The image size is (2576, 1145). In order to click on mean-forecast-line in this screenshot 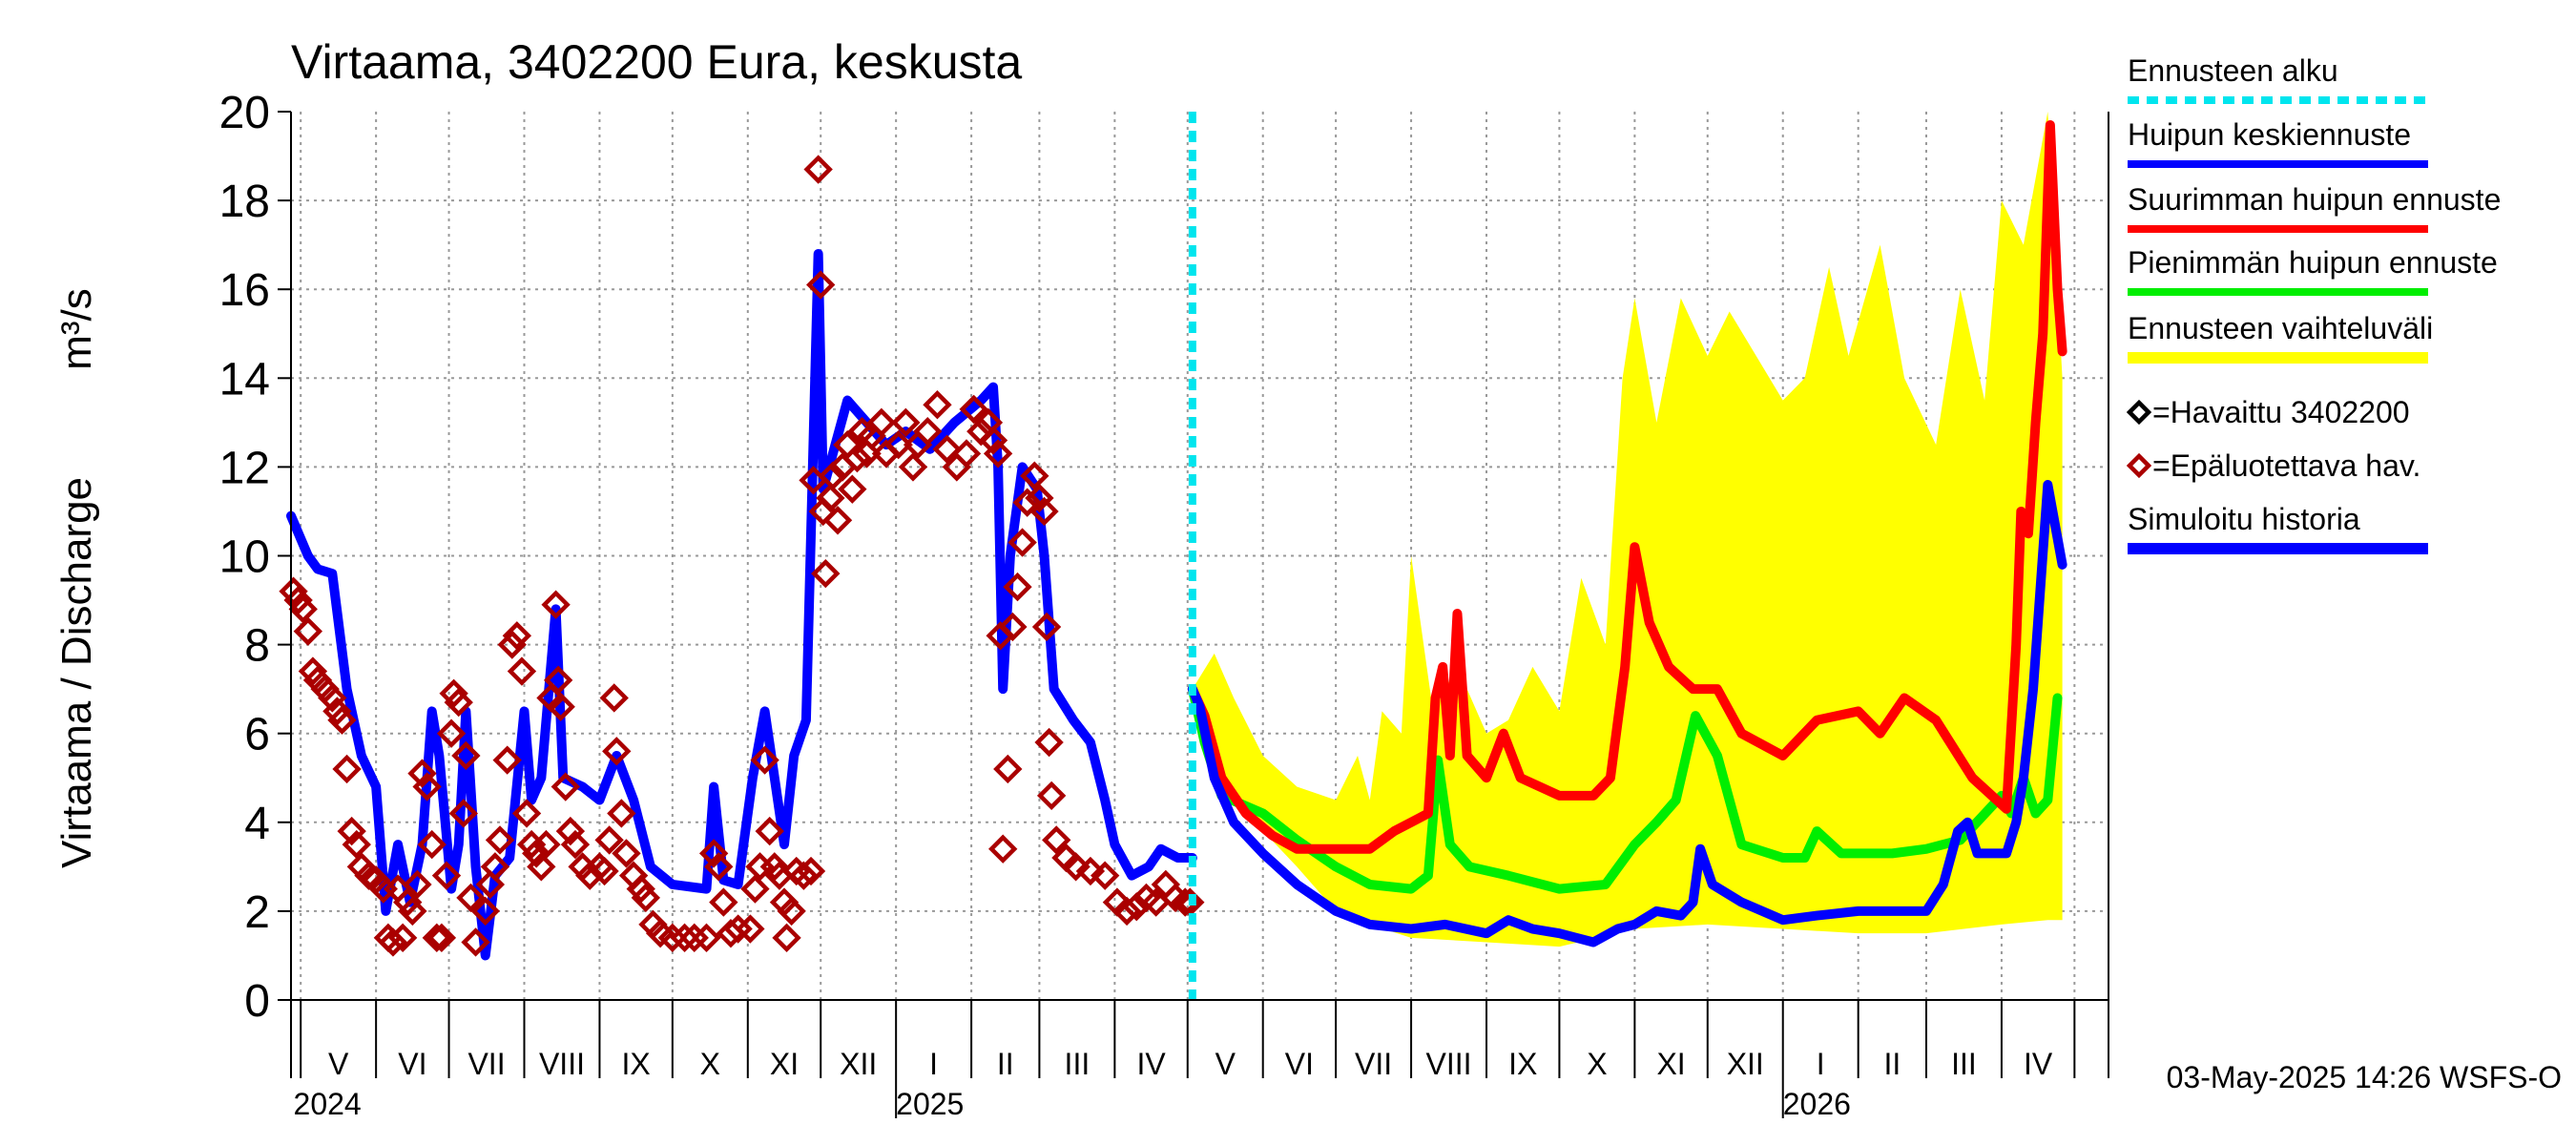, I will do `click(1627, 713)`.